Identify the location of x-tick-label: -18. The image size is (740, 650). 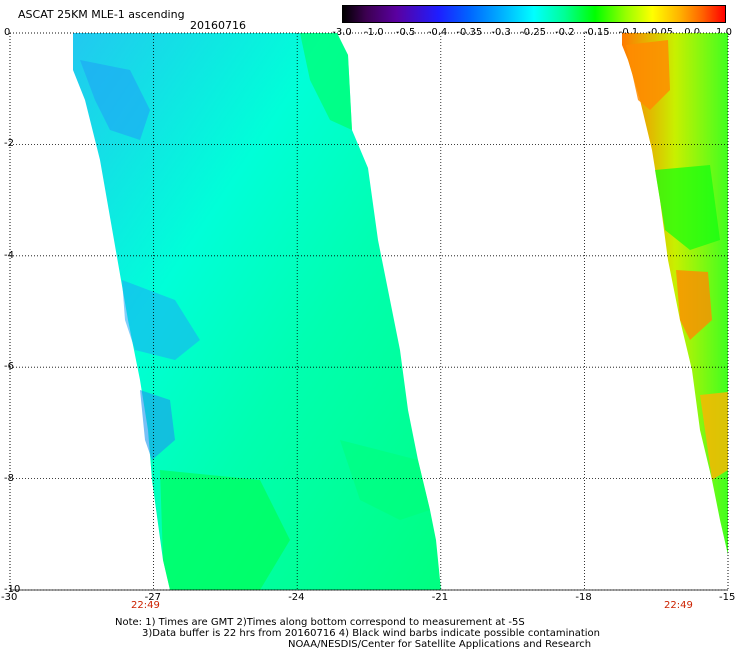
(583, 597).